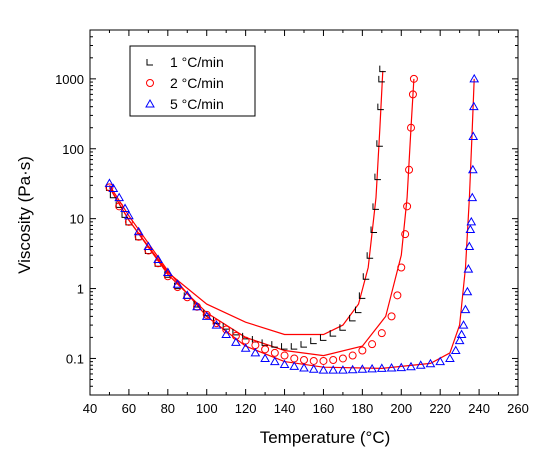 This screenshot has height=455, width=550. I want to click on x-tick-label: 40, so click(90, 408).